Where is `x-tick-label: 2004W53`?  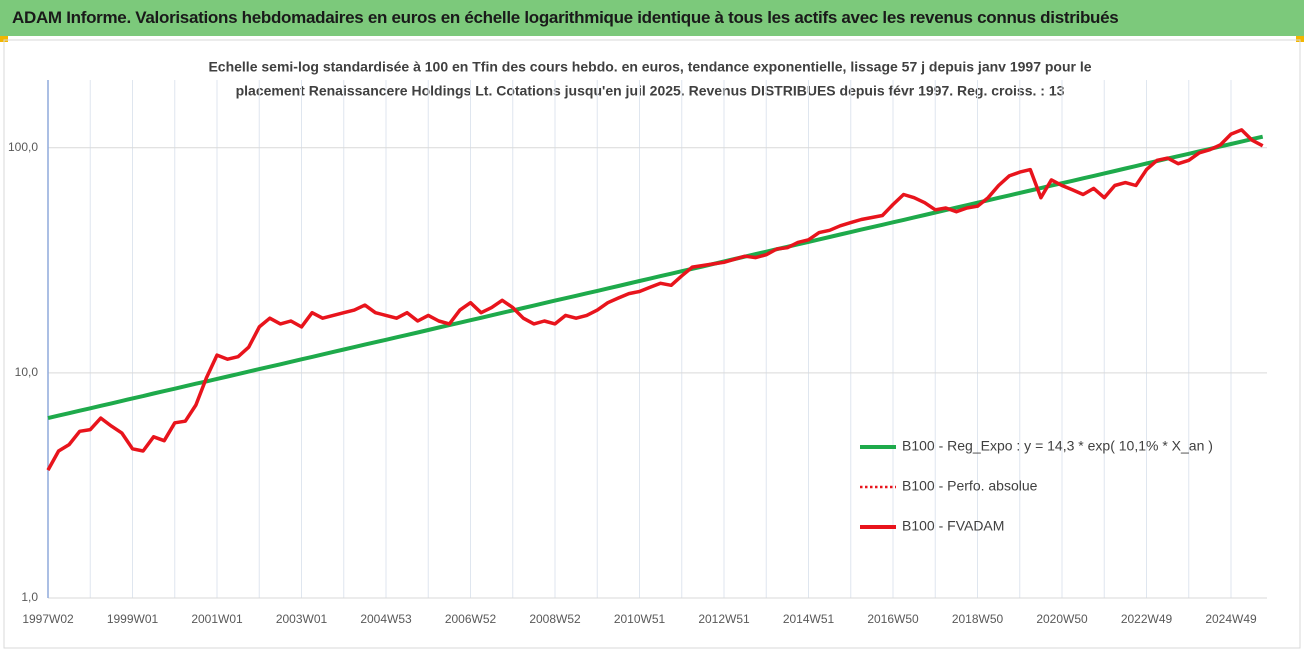
x-tick-label: 2004W53 is located at coordinates (386, 619).